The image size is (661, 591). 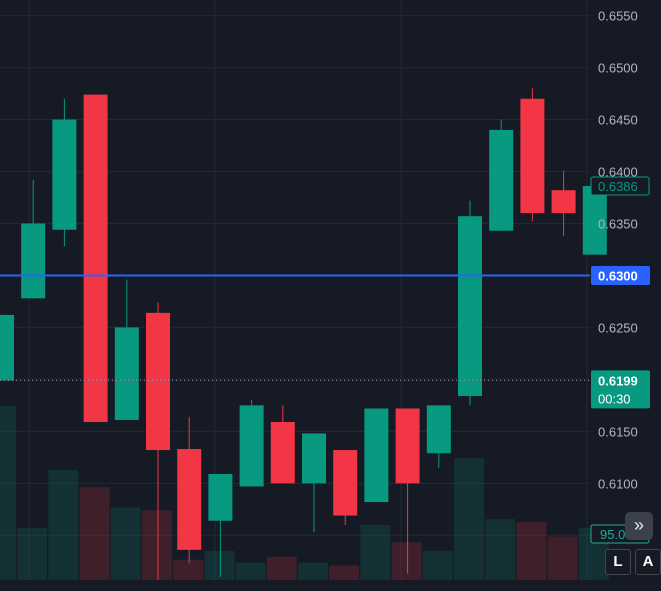 What do you see at coordinates (618, 327) in the screenshot?
I see `y-tick-label: 0.6250` at bounding box center [618, 327].